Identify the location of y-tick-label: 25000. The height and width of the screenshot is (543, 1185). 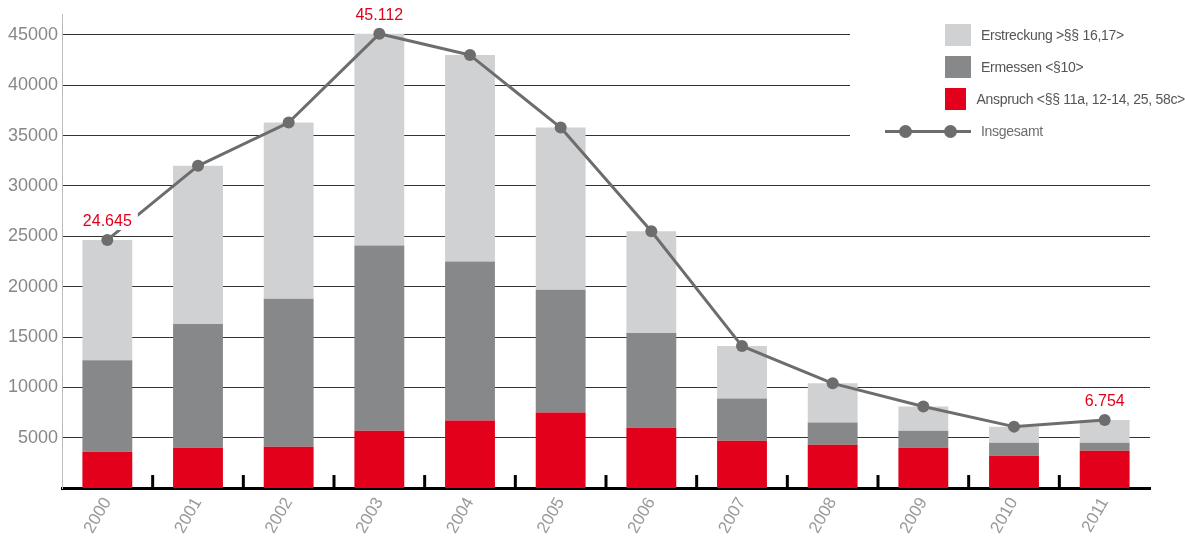
(32, 235).